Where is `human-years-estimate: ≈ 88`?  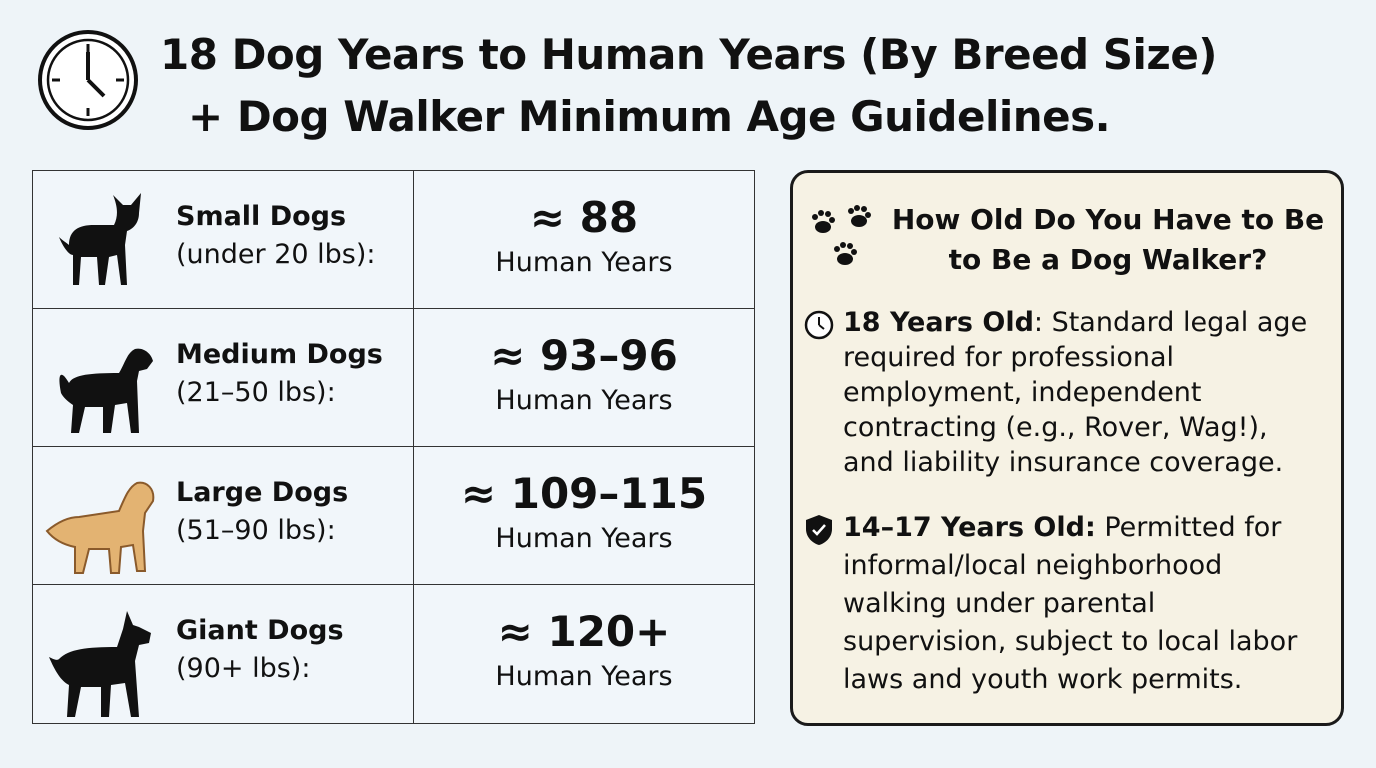 human-years-estimate: ≈ 88 is located at coordinates (584, 217).